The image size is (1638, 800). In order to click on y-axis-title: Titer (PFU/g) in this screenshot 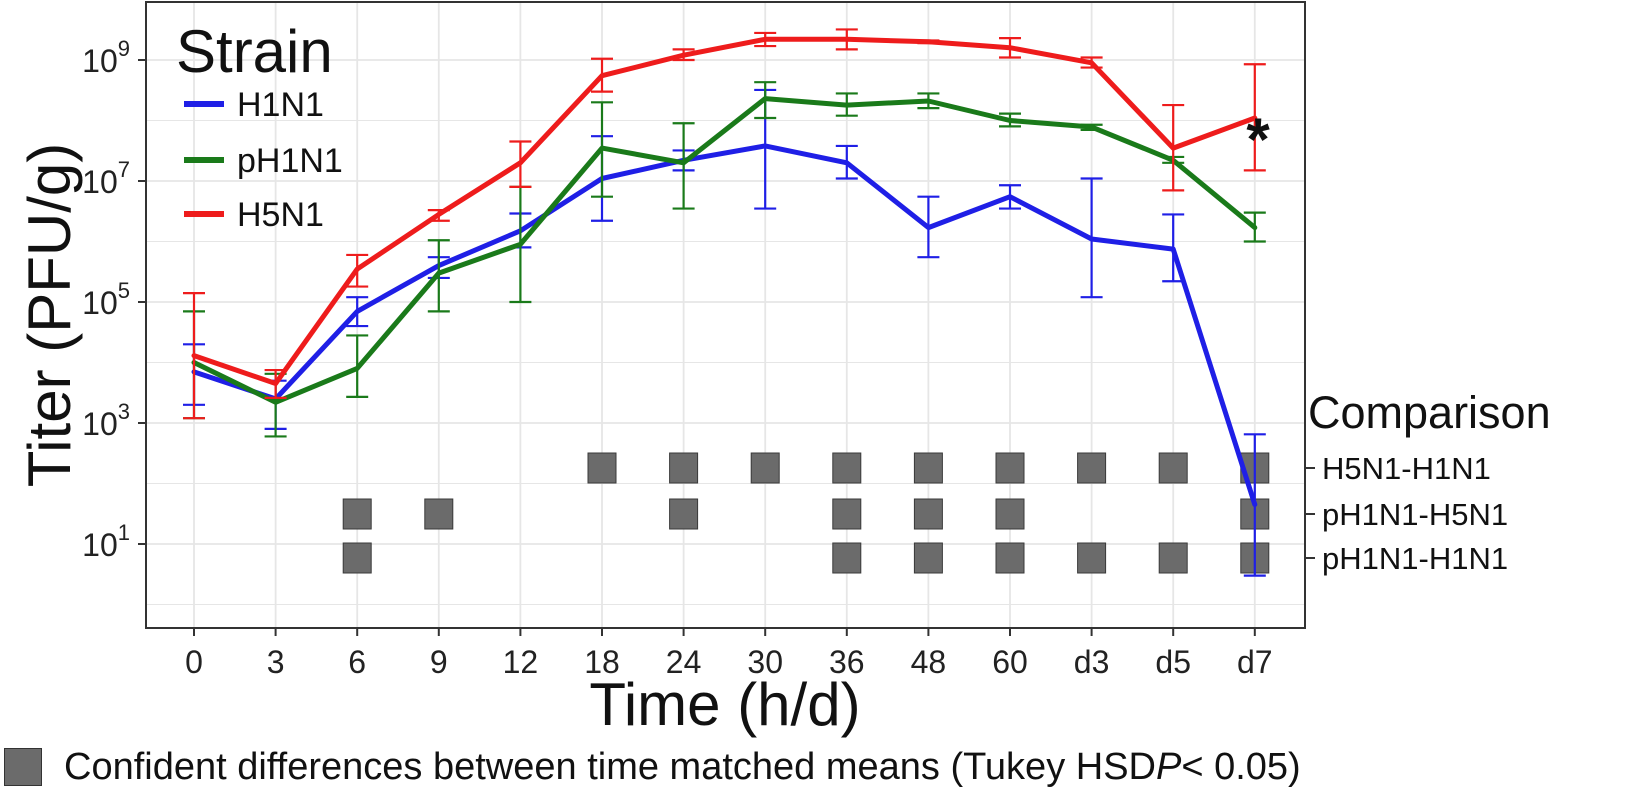, I will do `click(49, 315)`.